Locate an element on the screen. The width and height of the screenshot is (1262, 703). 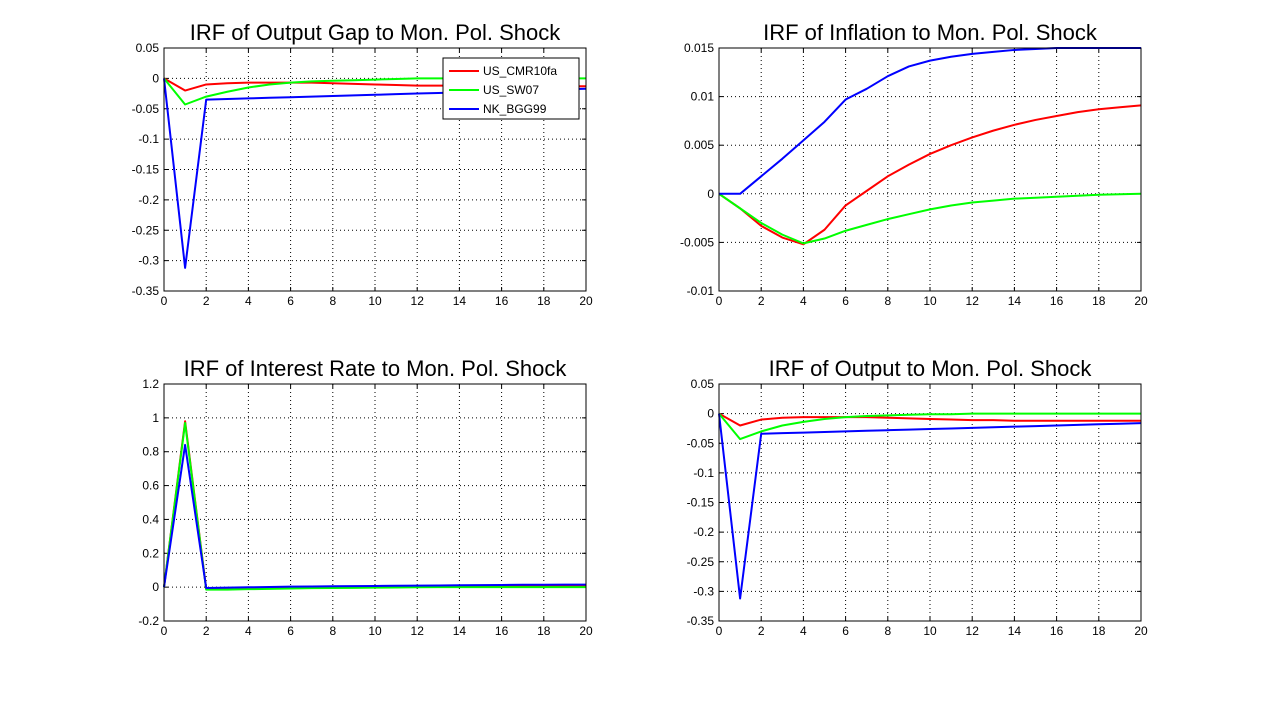
y-tick-label: -0.005 is located at coordinates (697, 242).